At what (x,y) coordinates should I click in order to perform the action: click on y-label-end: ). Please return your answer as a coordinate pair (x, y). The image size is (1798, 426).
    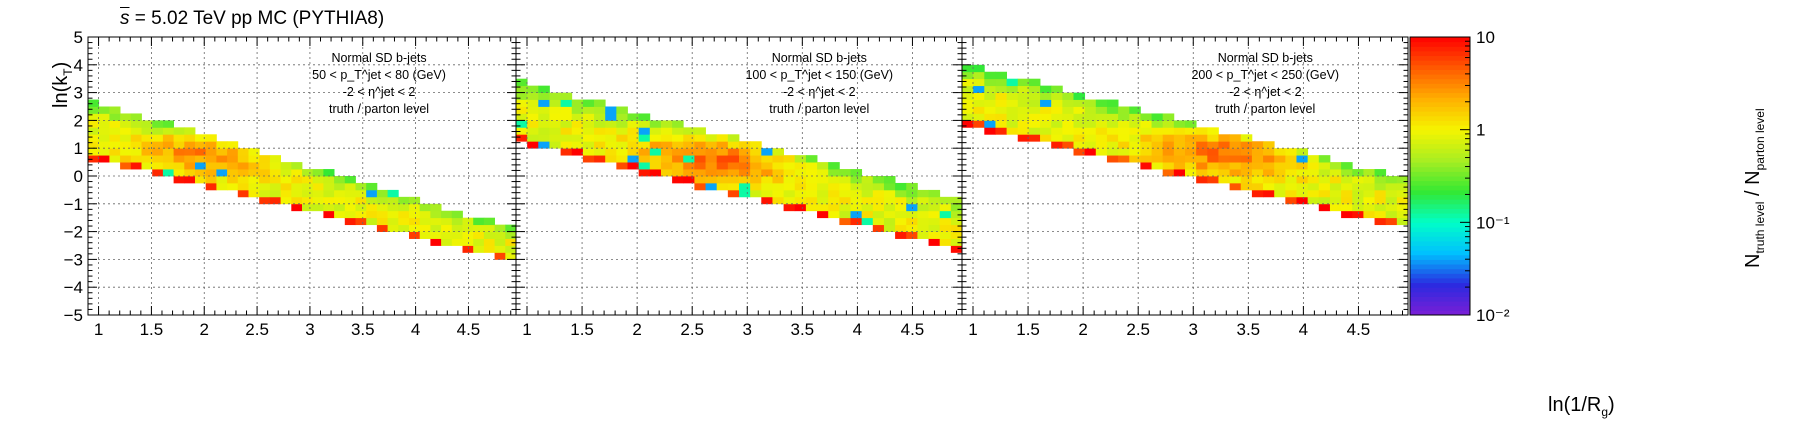
    Looking at the image, I should click on (61, 65).